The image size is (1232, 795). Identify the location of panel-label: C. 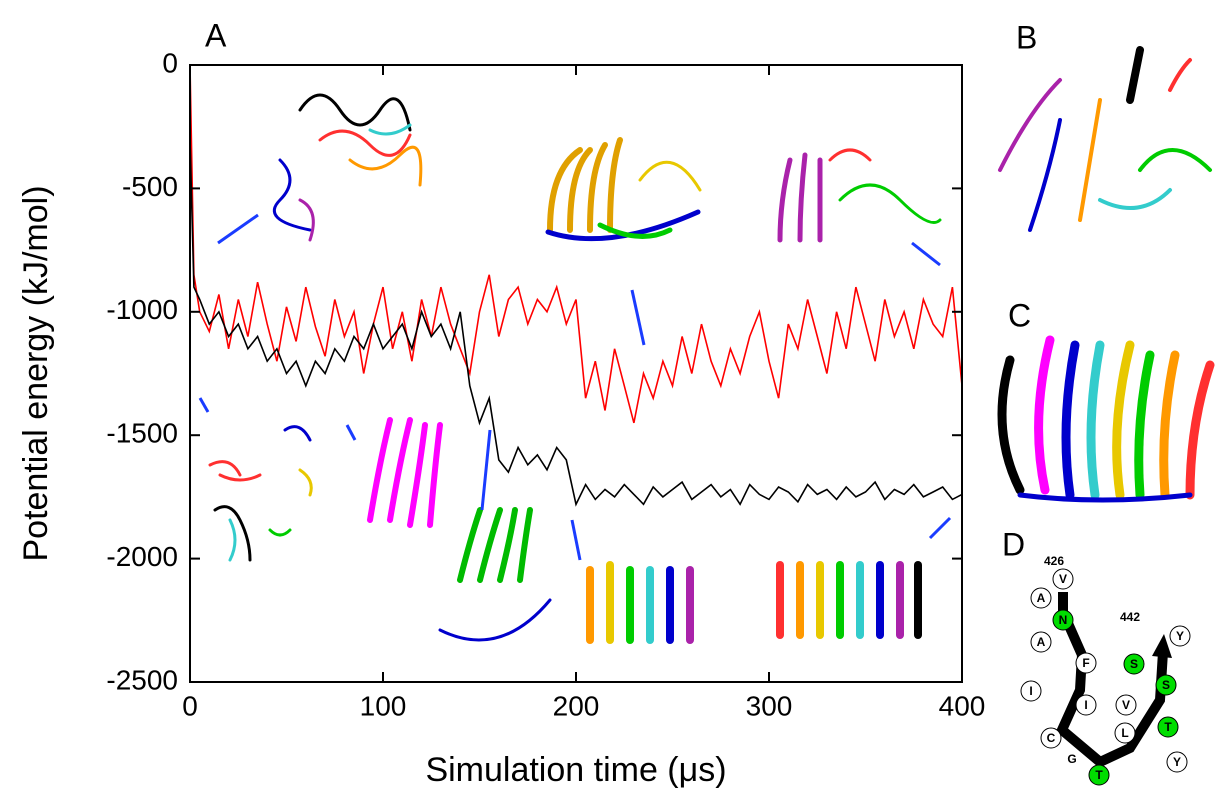
(1019, 315).